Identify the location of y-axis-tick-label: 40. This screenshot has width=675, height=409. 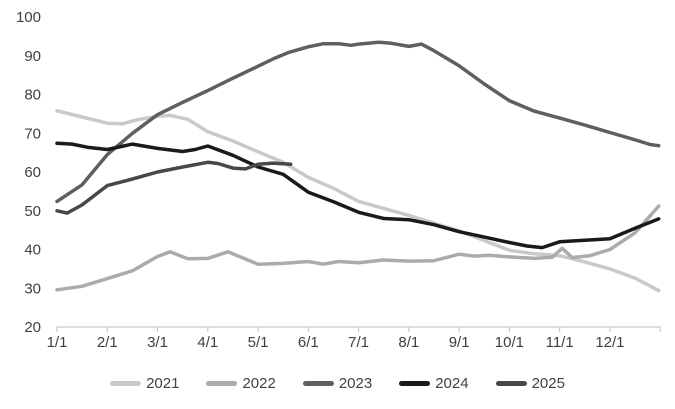
(32, 250).